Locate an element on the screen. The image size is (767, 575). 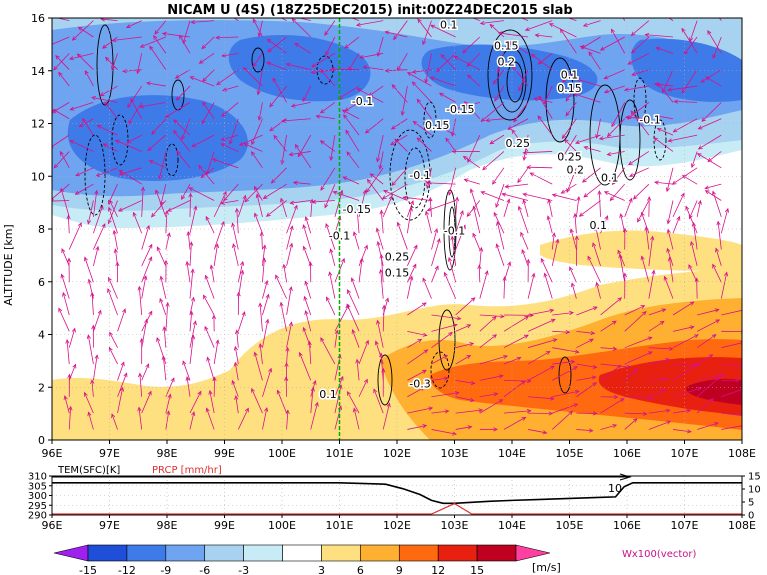
x-tick-label: 108E is located at coordinates (742, 453).